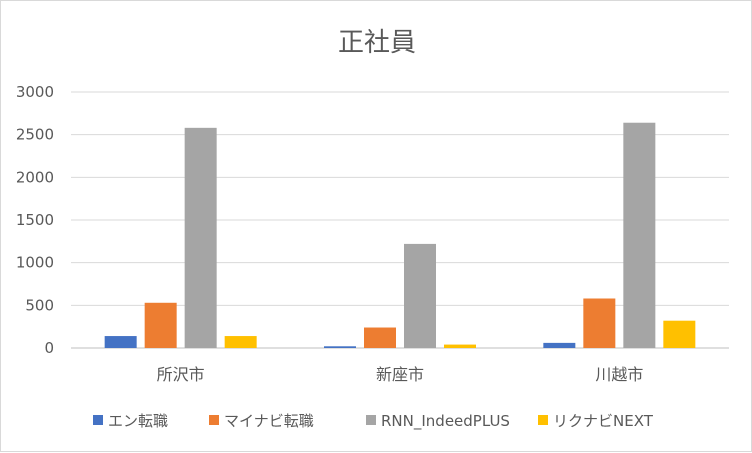 This screenshot has height=453, width=752. I want to click on legend-item: リクナビNEXT, so click(596, 421).